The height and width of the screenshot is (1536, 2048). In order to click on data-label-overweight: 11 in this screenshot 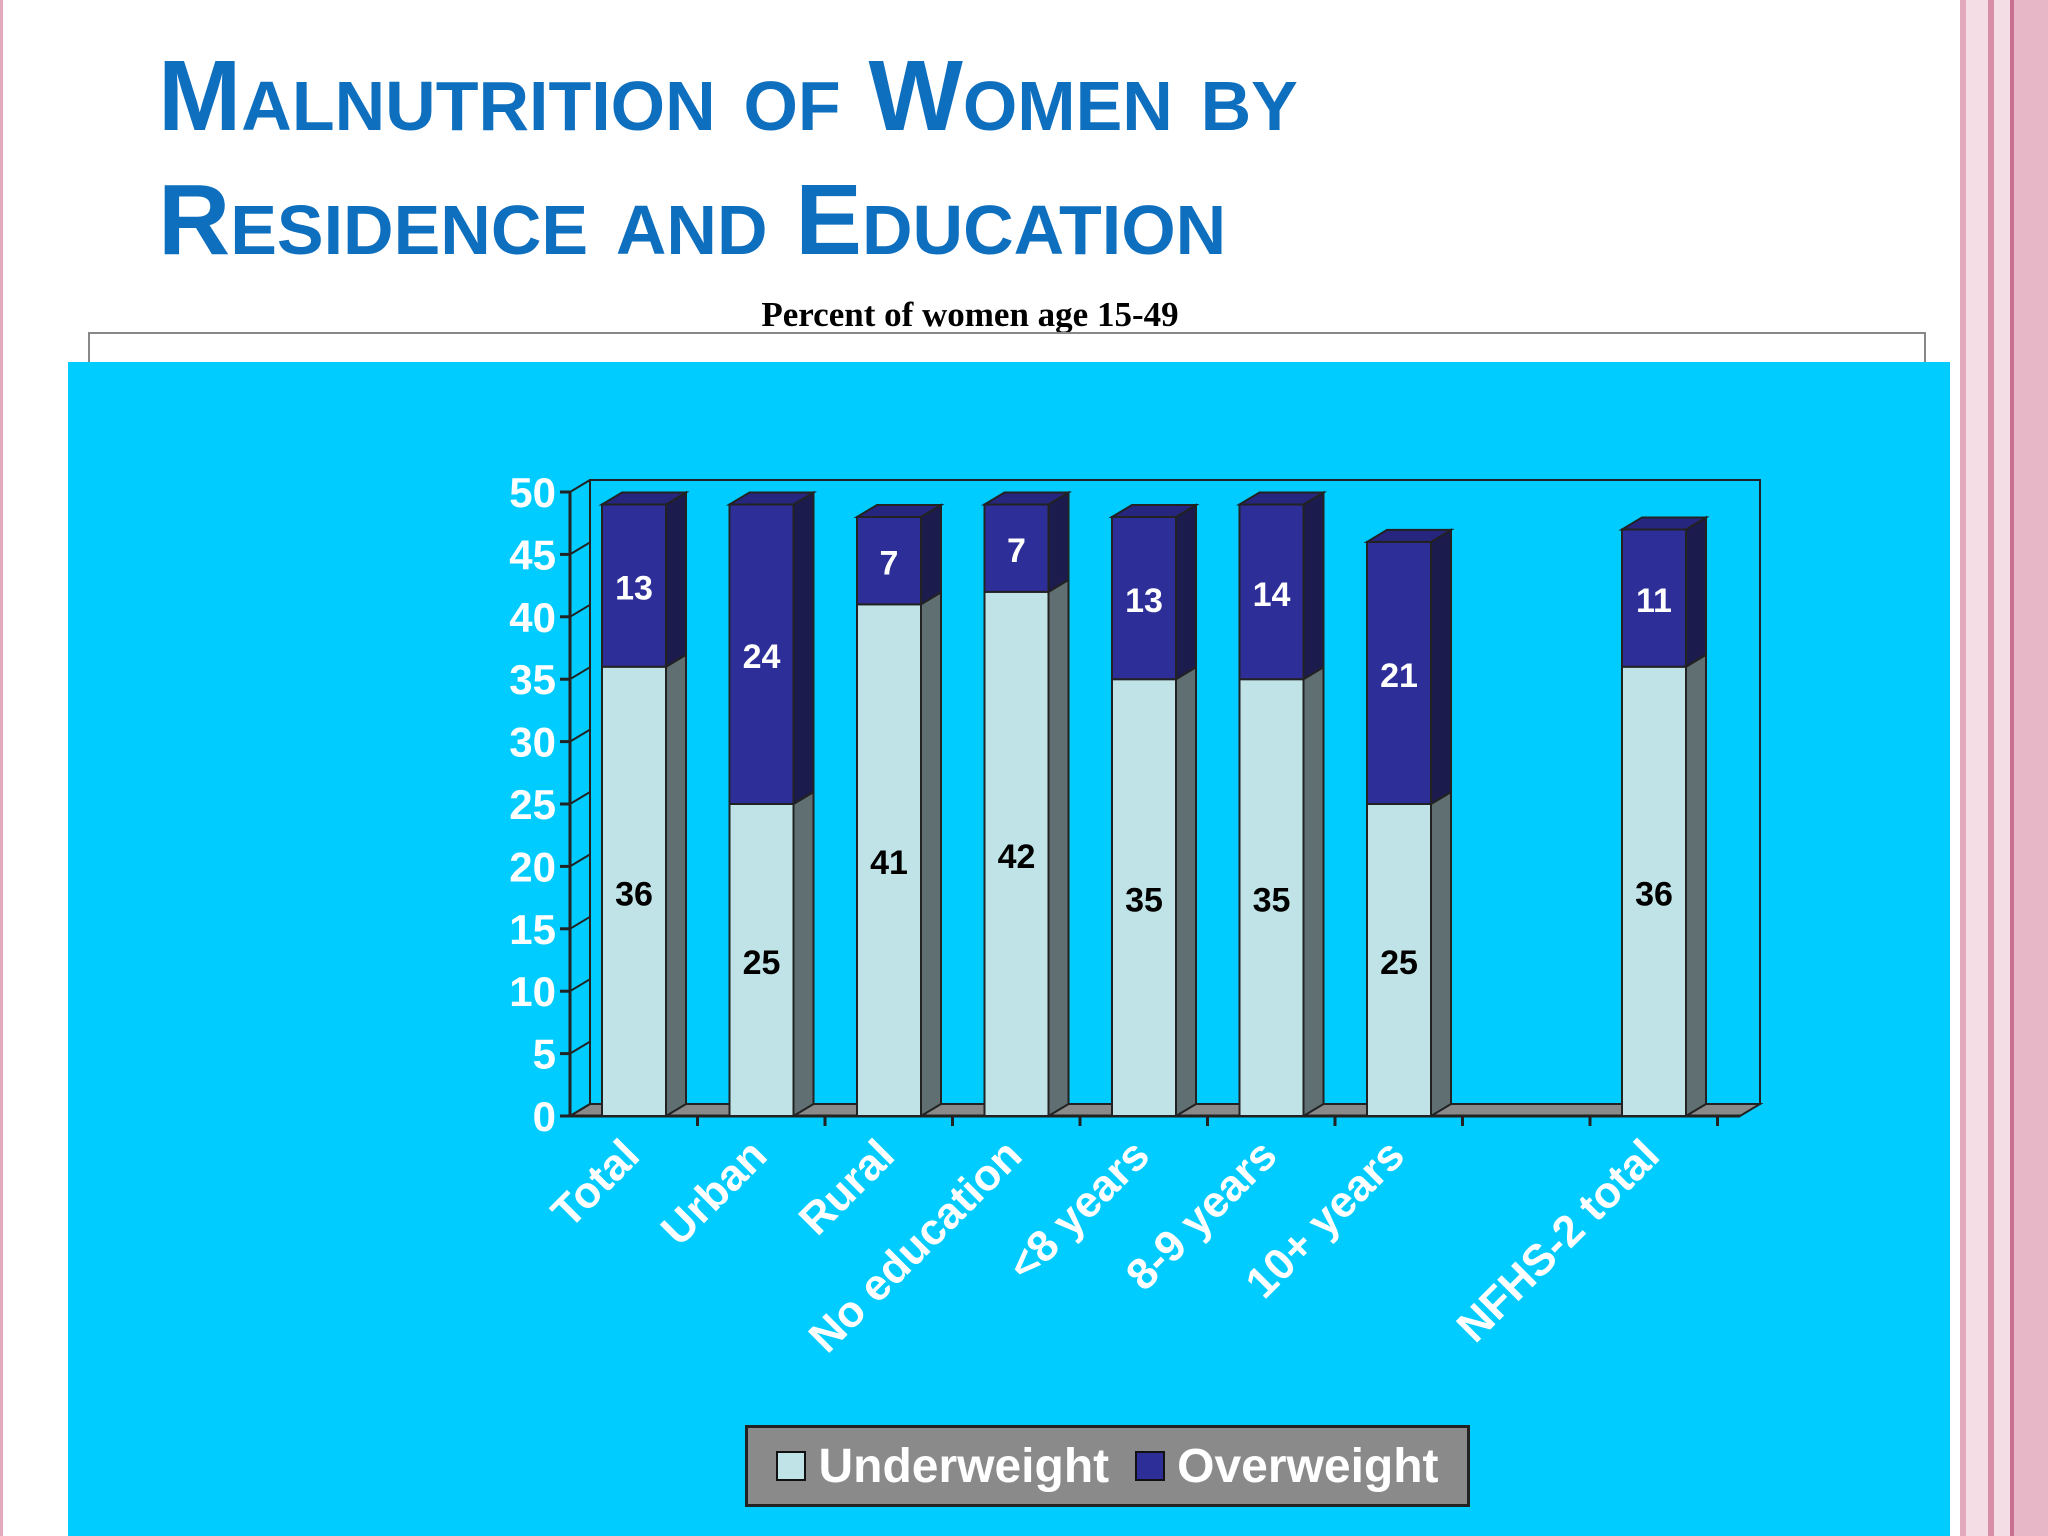, I will do `click(1654, 601)`.